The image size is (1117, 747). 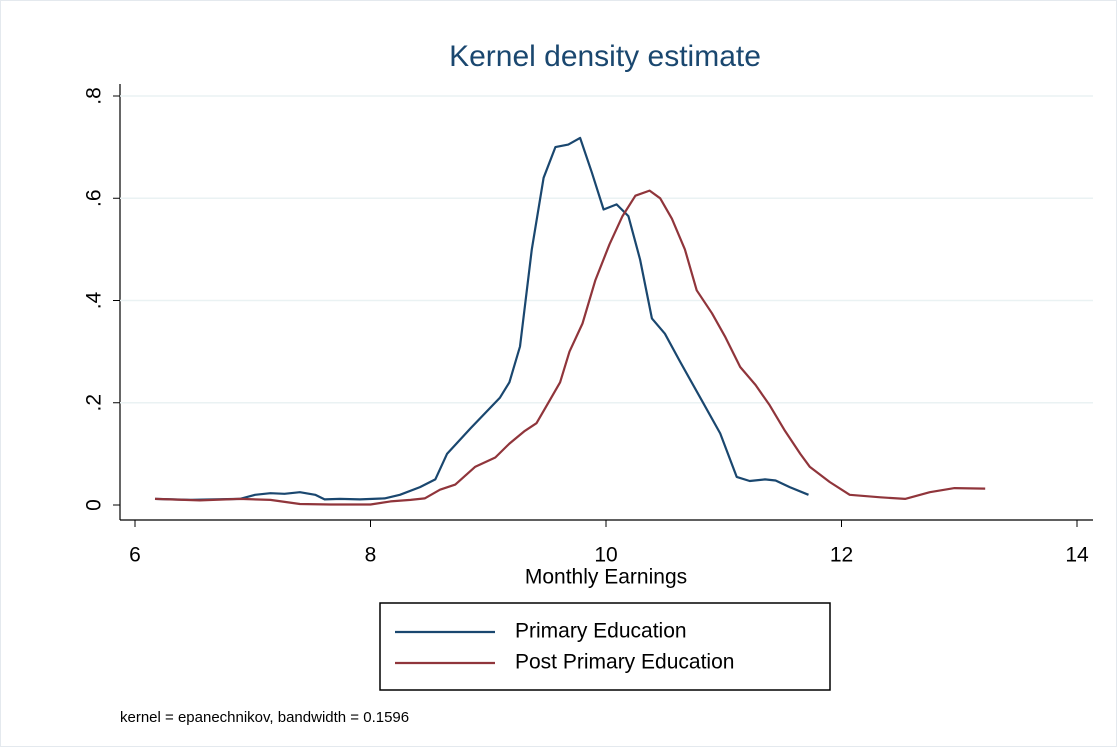 I want to click on x-tick-label: 10, so click(x=605, y=555).